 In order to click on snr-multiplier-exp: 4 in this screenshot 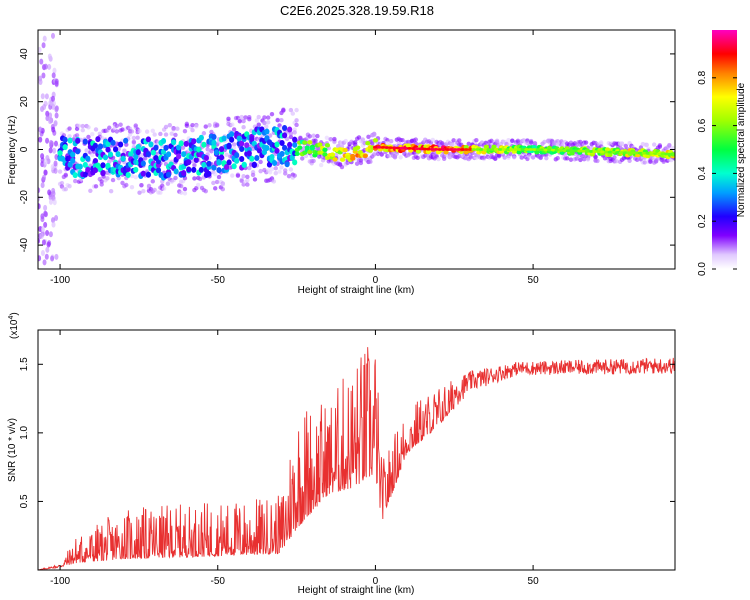, I will do `click(11, 318)`.